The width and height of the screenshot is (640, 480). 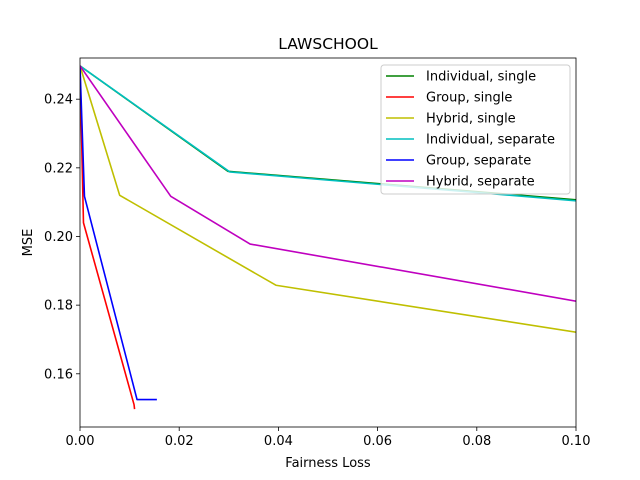 What do you see at coordinates (58, 237) in the screenshot?
I see `y-tick-label: 0.20` at bounding box center [58, 237].